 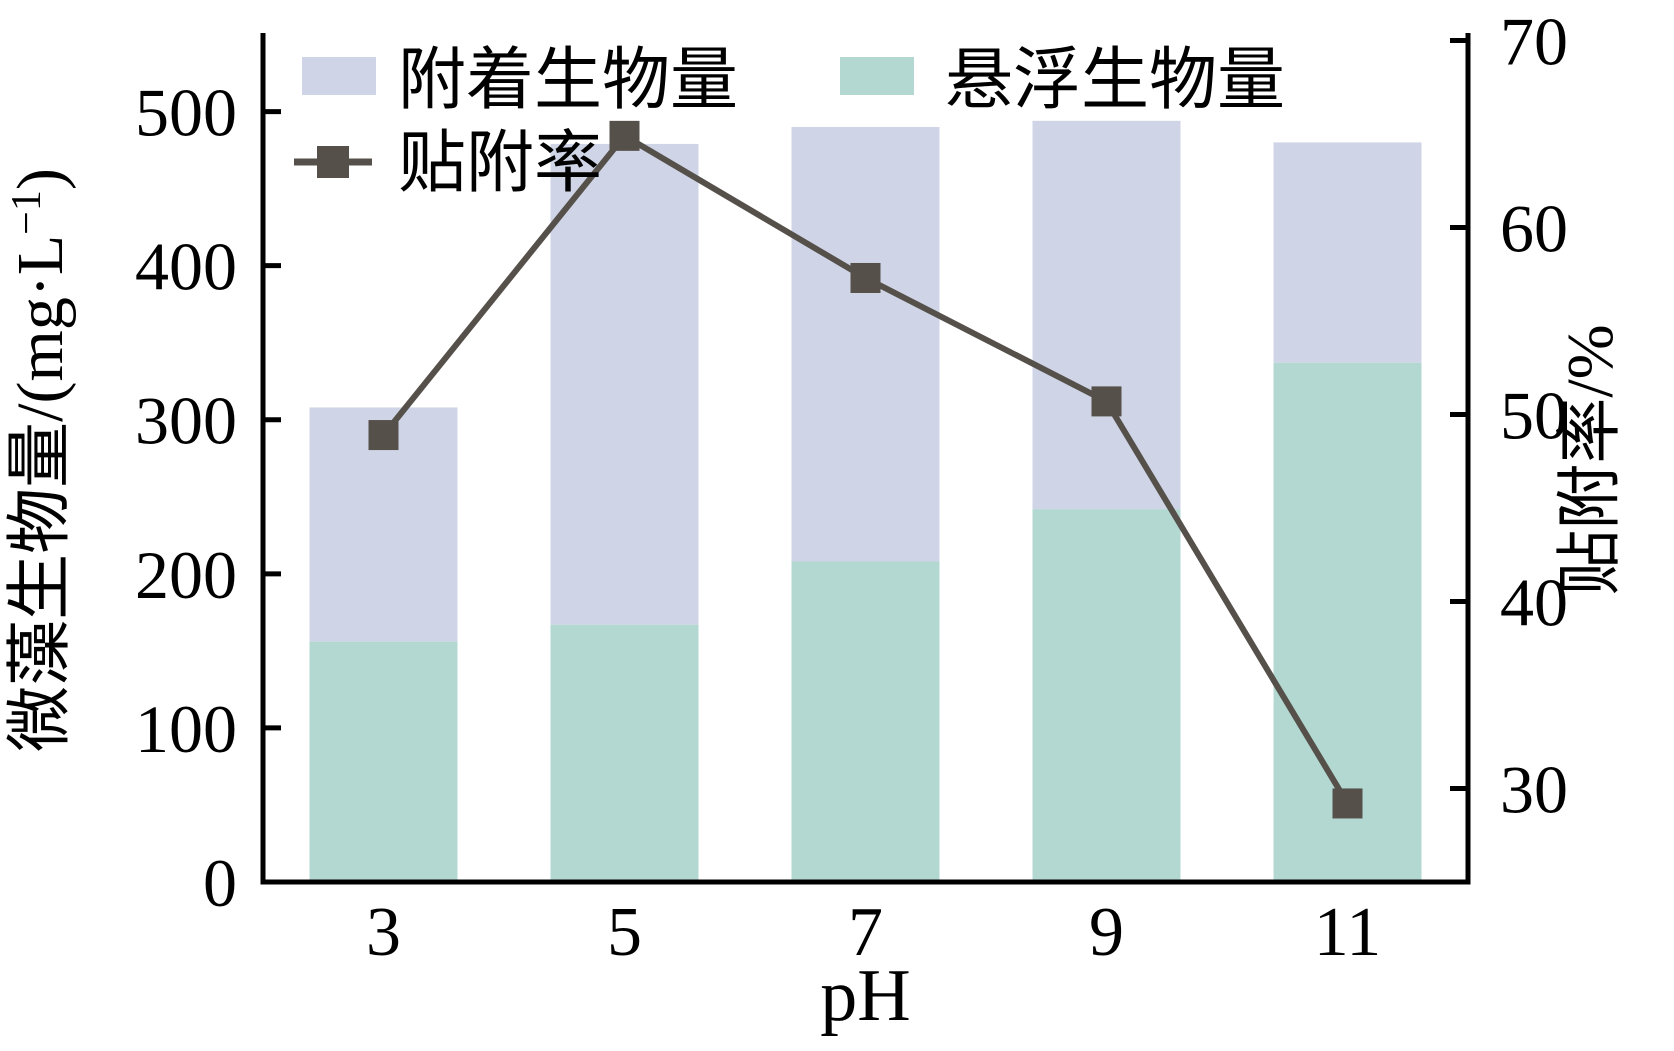 I want to click on attachment-rate-marker-ph11, so click(x=1347, y=803).